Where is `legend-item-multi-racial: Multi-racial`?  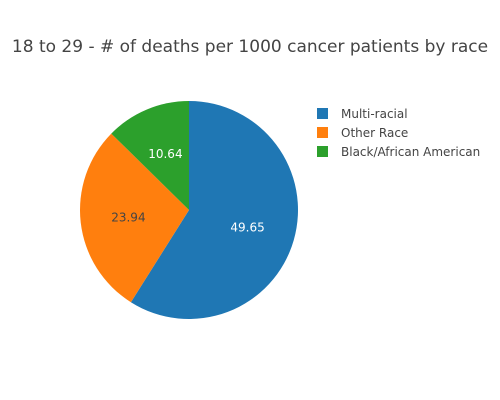 legend-item-multi-racial: Multi-racial is located at coordinates (362, 114).